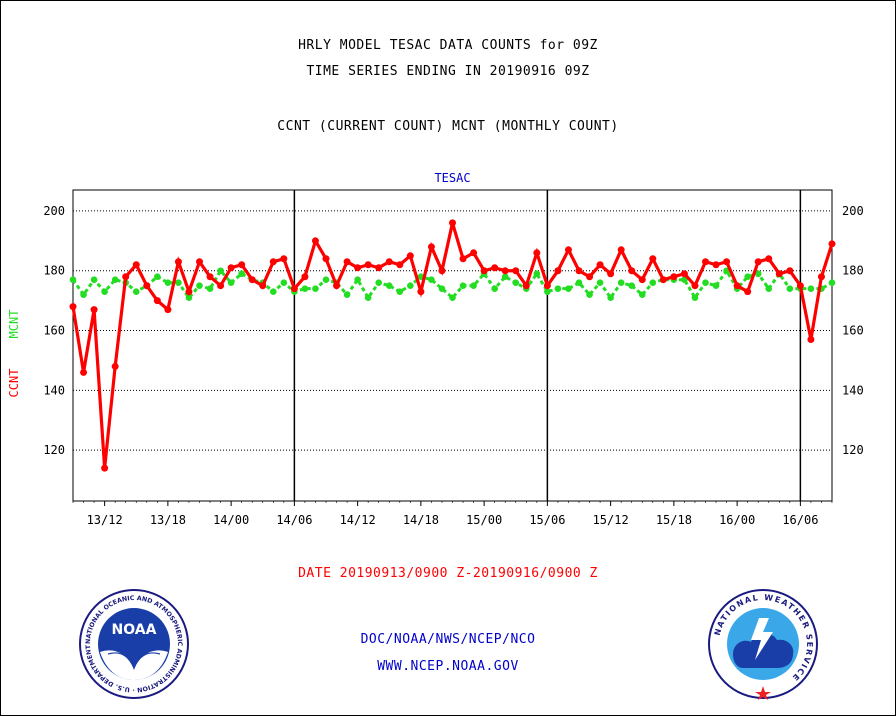  I want to click on x-tick-label: 16/06, so click(800, 520).